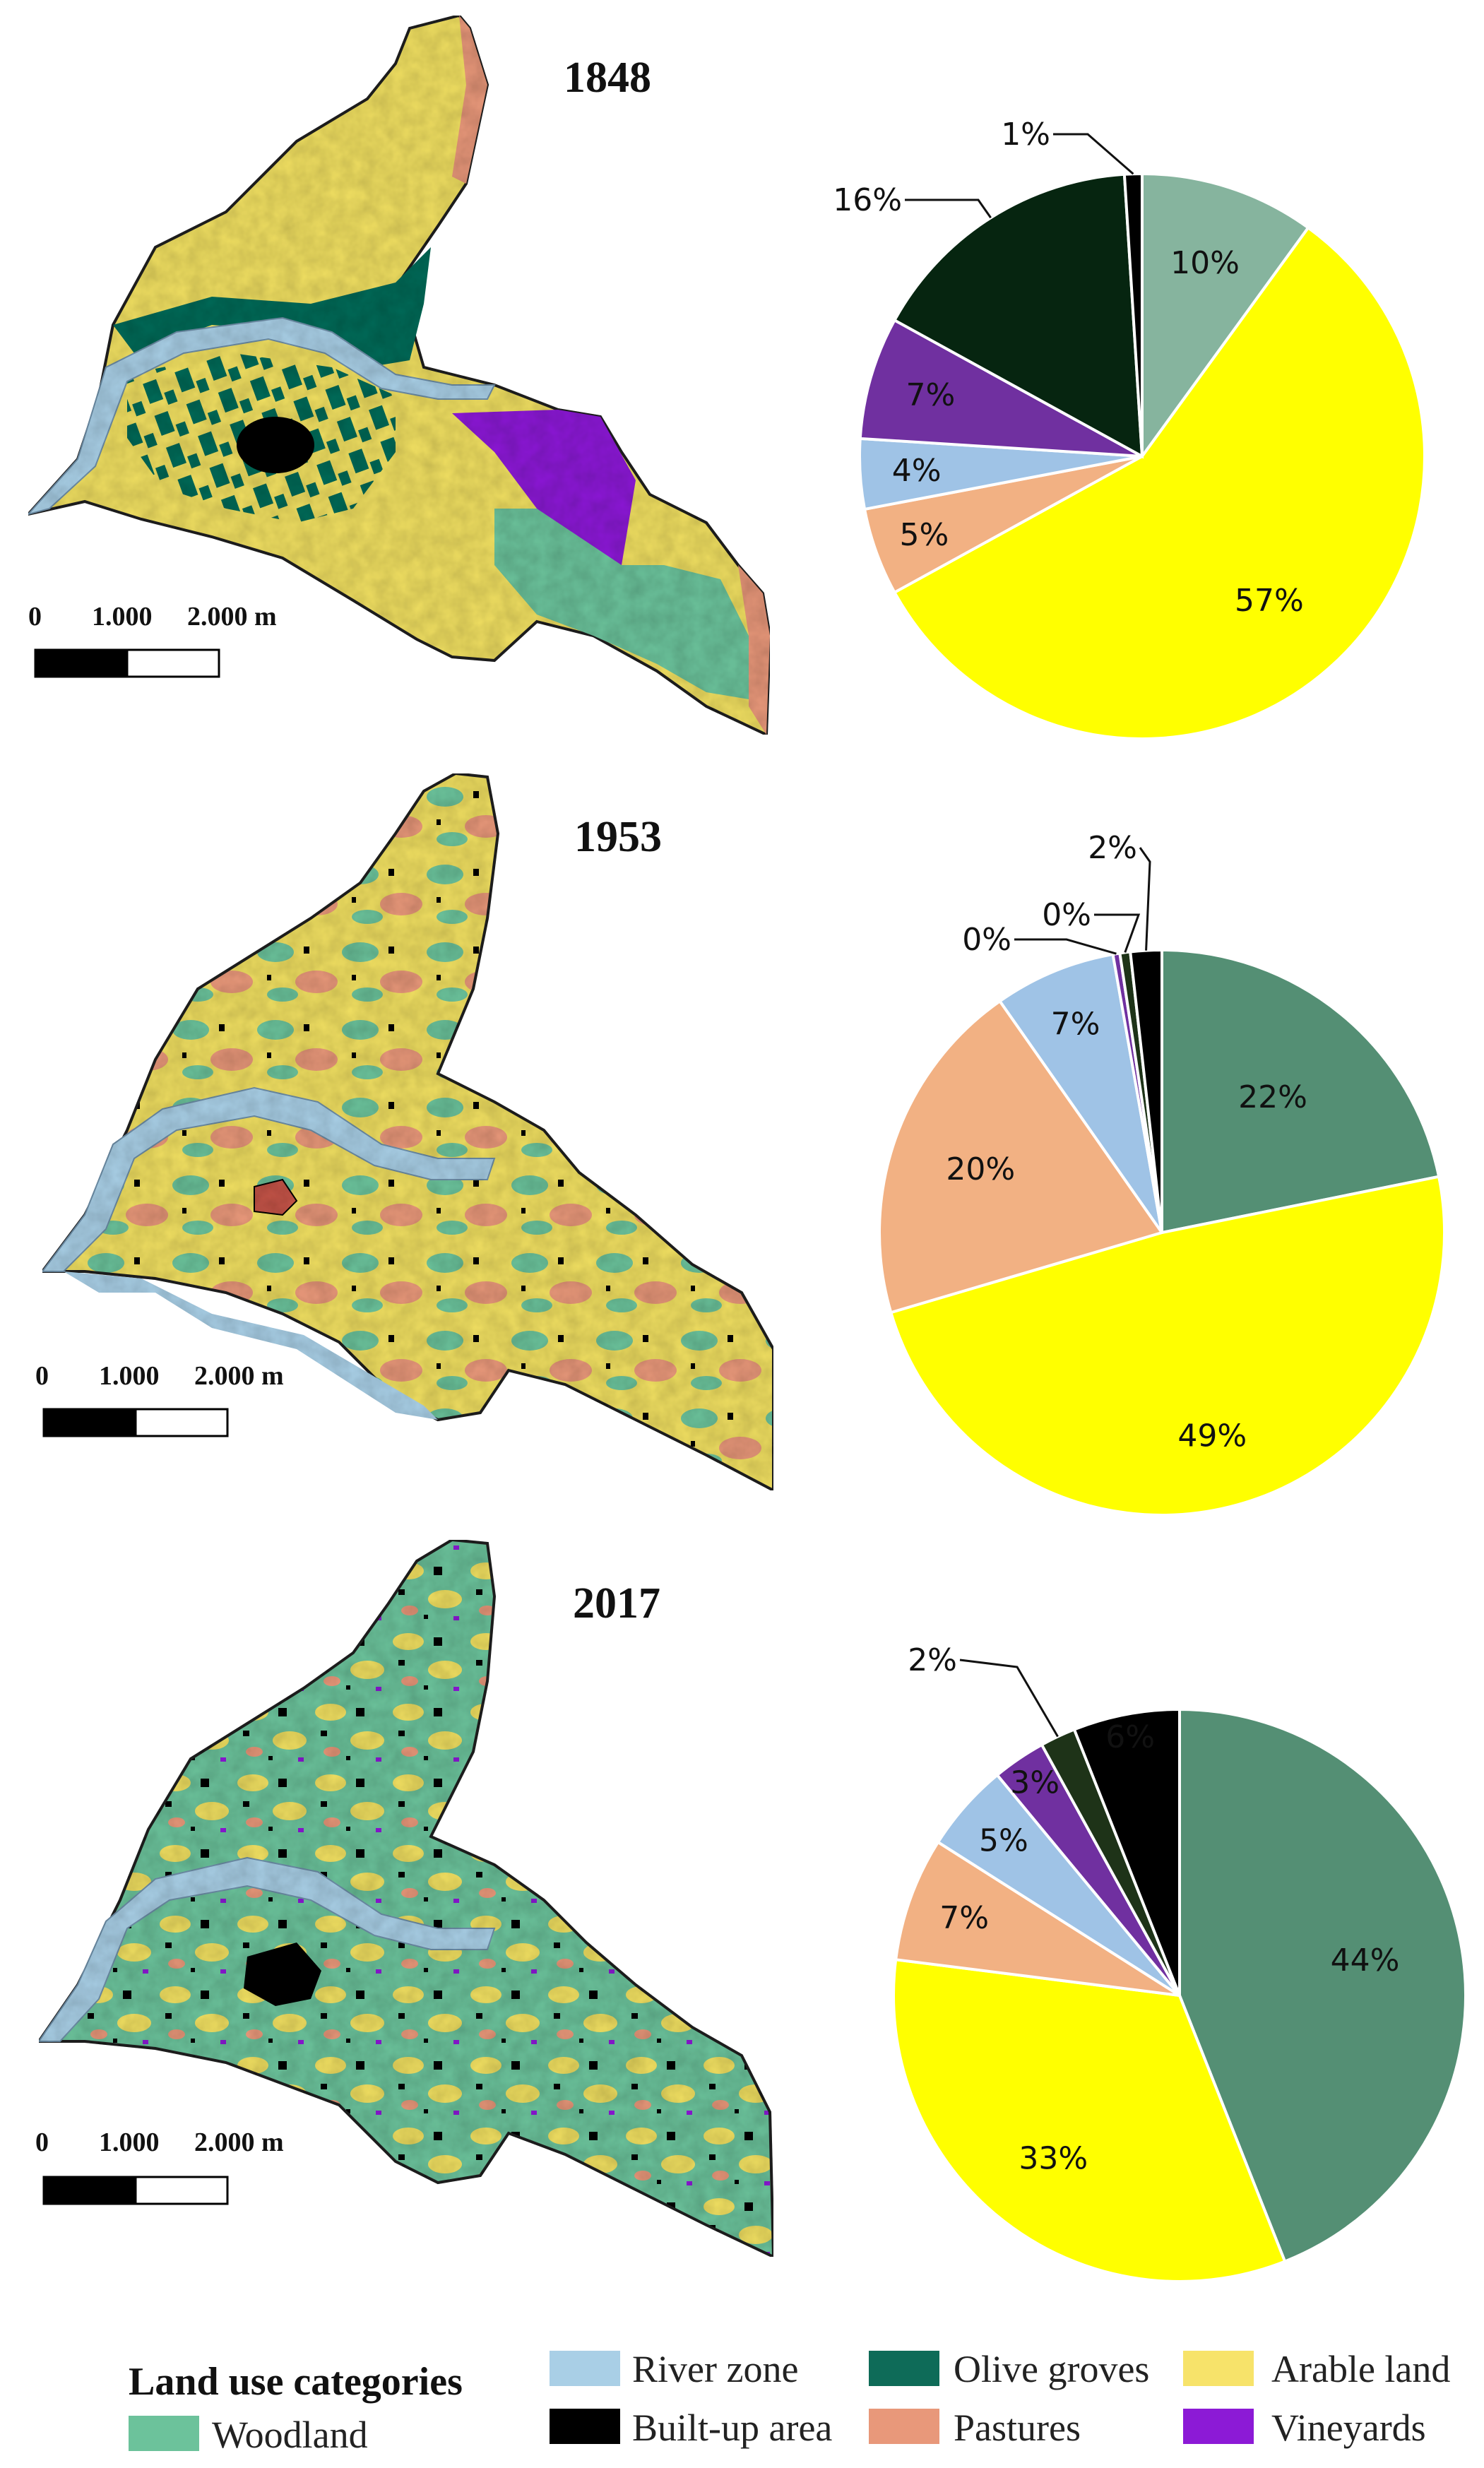  I want to click on scale-bar-1953: 0 1.000 2.000 m, so click(159, 1399).